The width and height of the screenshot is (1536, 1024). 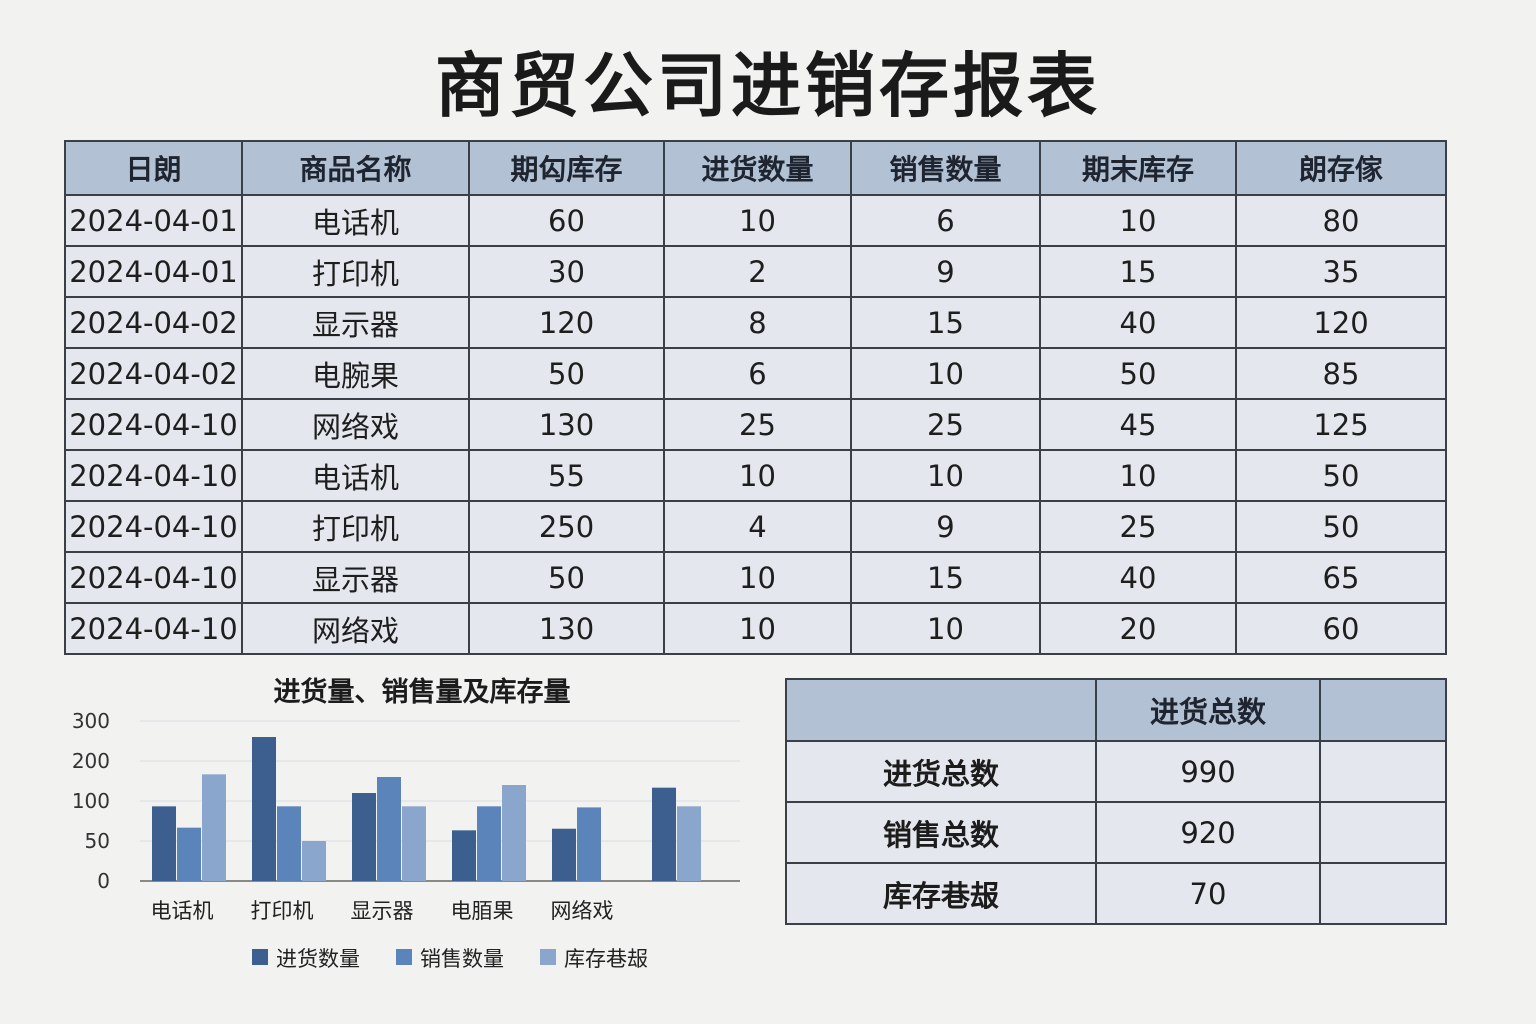 What do you see at coordinates (1208, 893) in the screenshot?
I see `summary-value: 70` at bounding box center [1208, 893].